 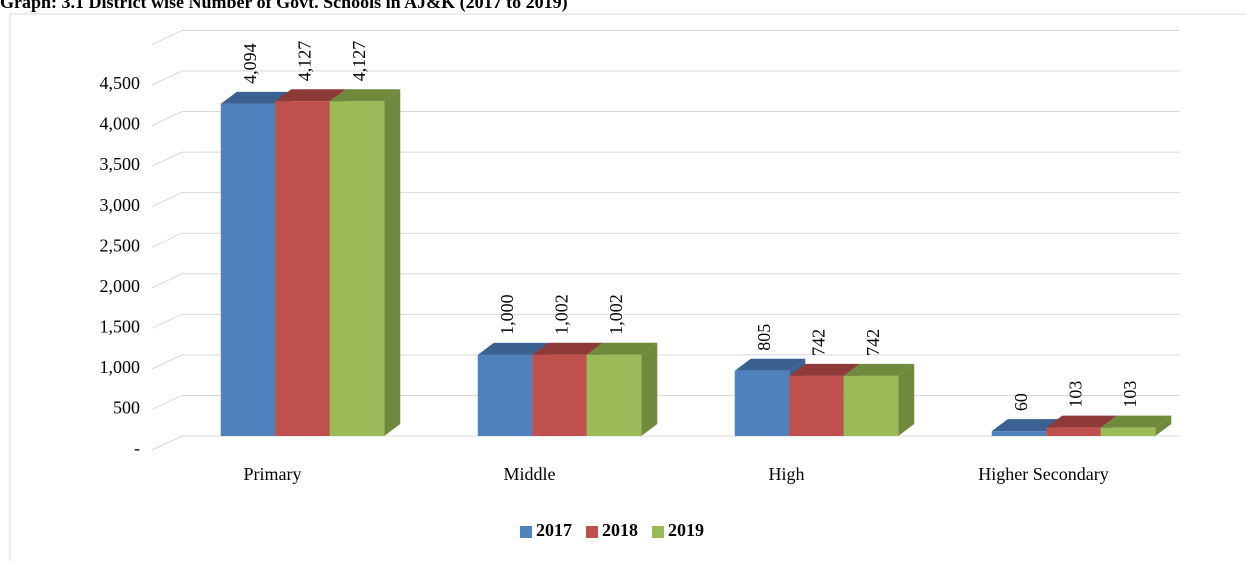 What do you see at coordinates (665, 37) in the screenshot?
I see `wall-edge` at bounding box center [665, 37].